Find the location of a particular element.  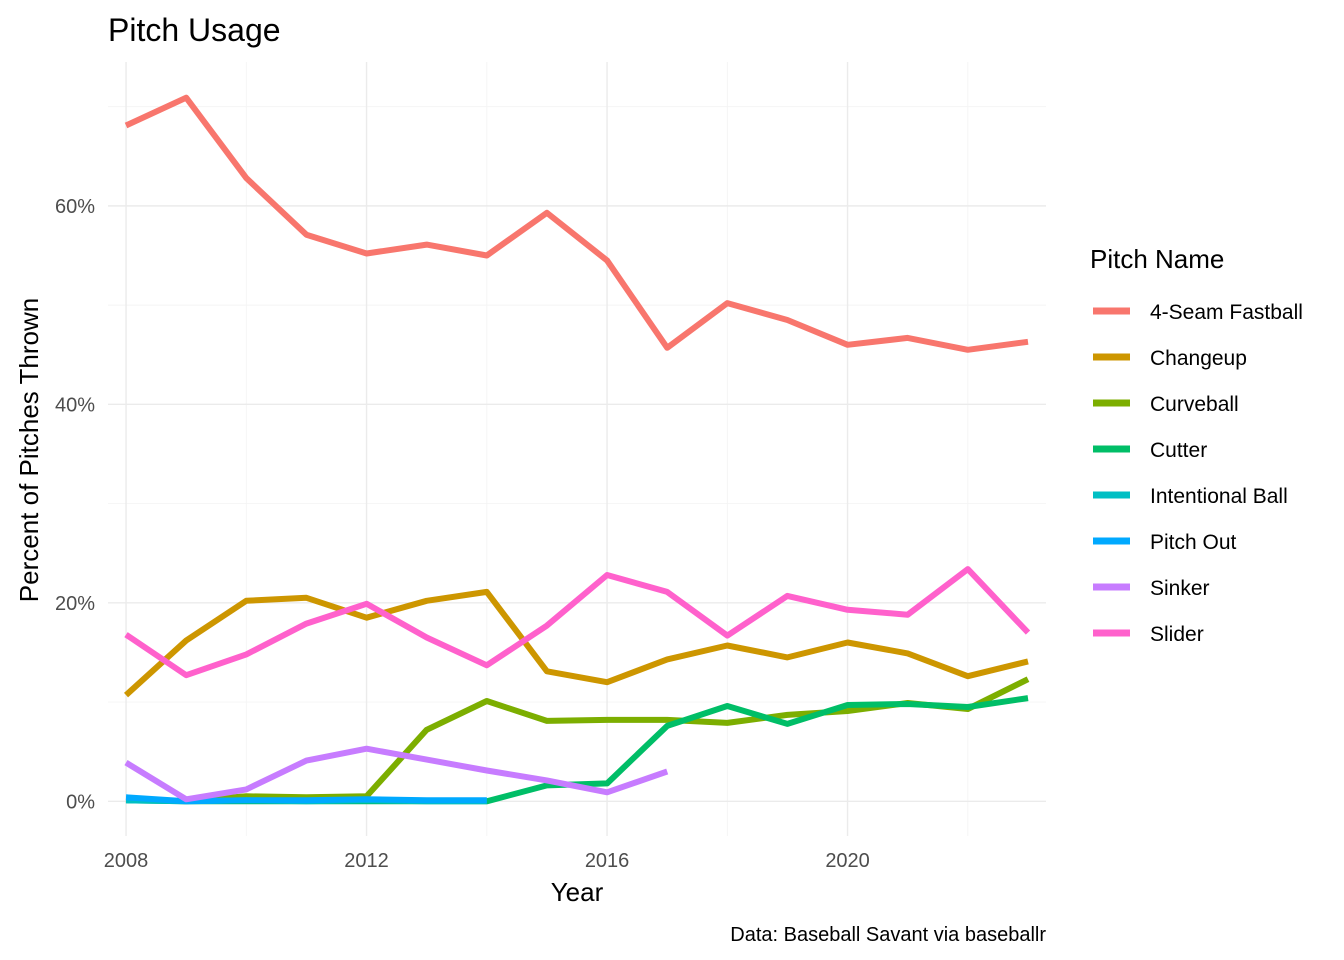

x-axis-ticks: 2008 2012 2016 2020 is located at coordinates (487, 861).